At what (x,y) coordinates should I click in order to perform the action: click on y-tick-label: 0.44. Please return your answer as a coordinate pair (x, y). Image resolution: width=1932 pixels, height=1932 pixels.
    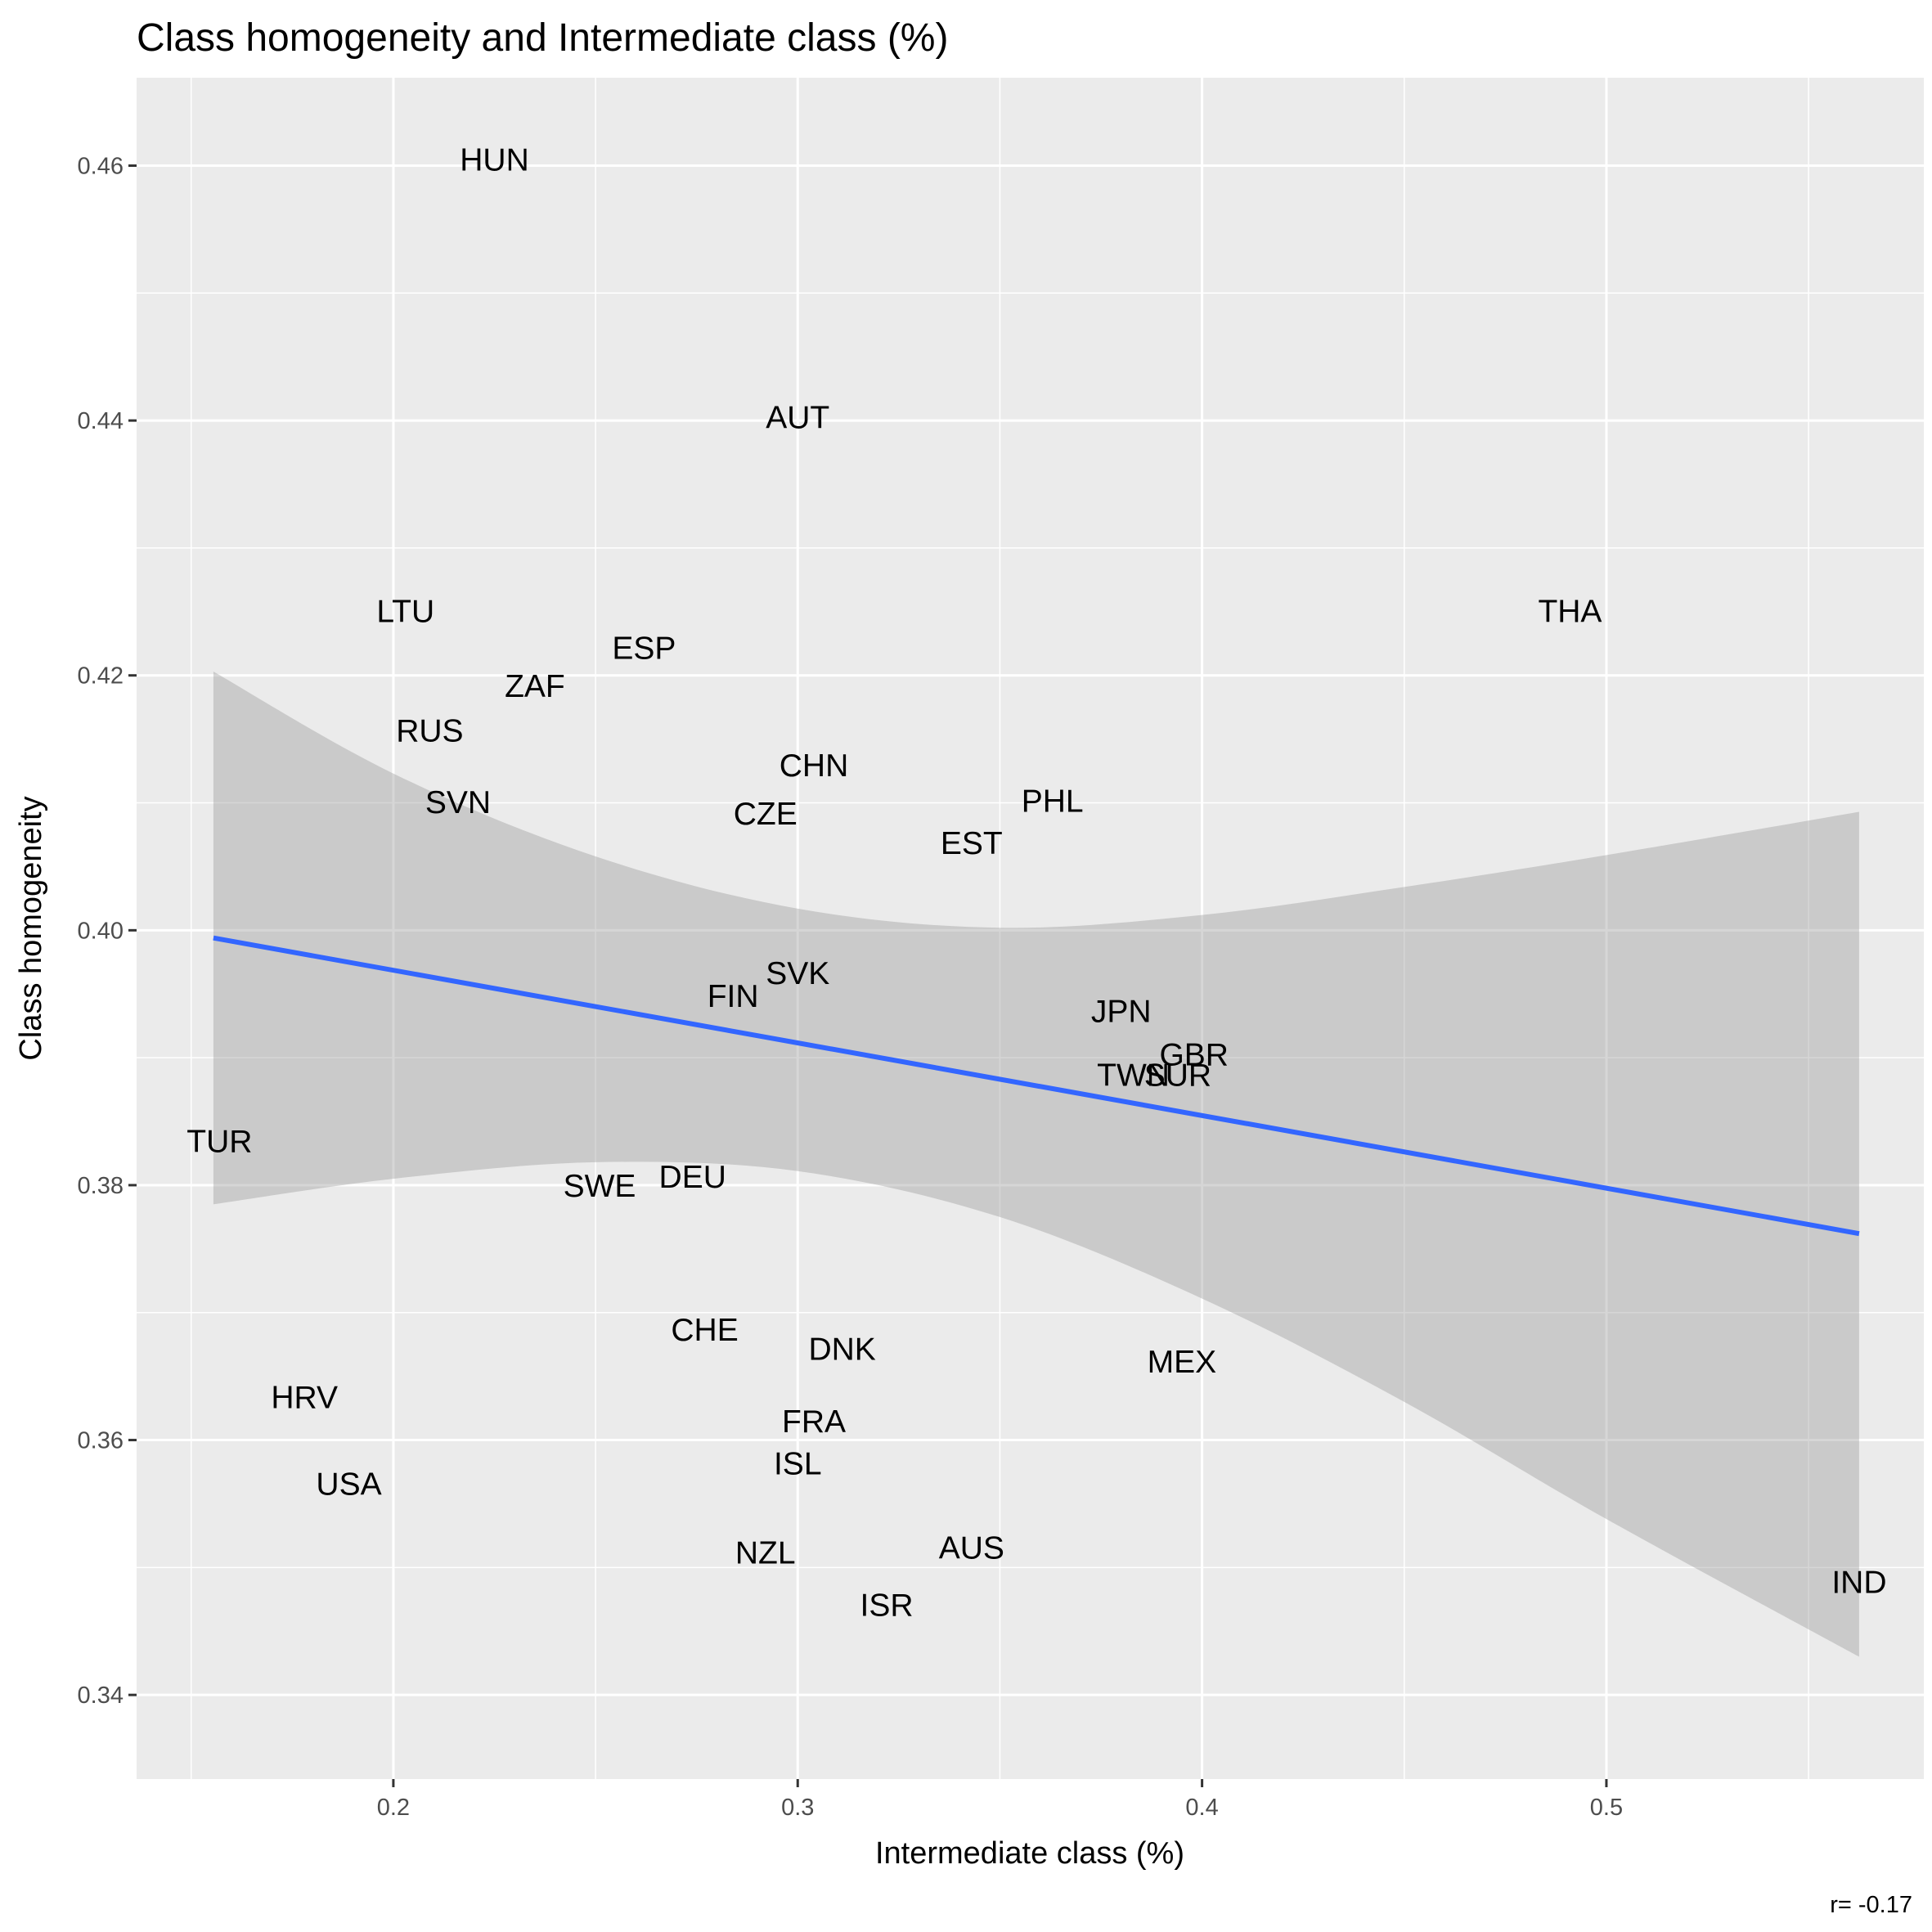
    Looking at the image, I should click on (101, 421).